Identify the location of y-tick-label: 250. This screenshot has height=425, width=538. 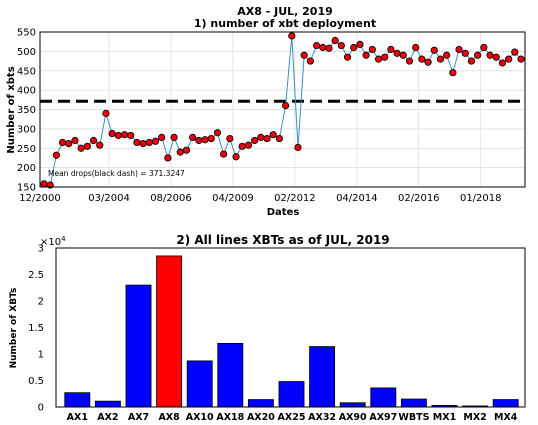
(26, 149).